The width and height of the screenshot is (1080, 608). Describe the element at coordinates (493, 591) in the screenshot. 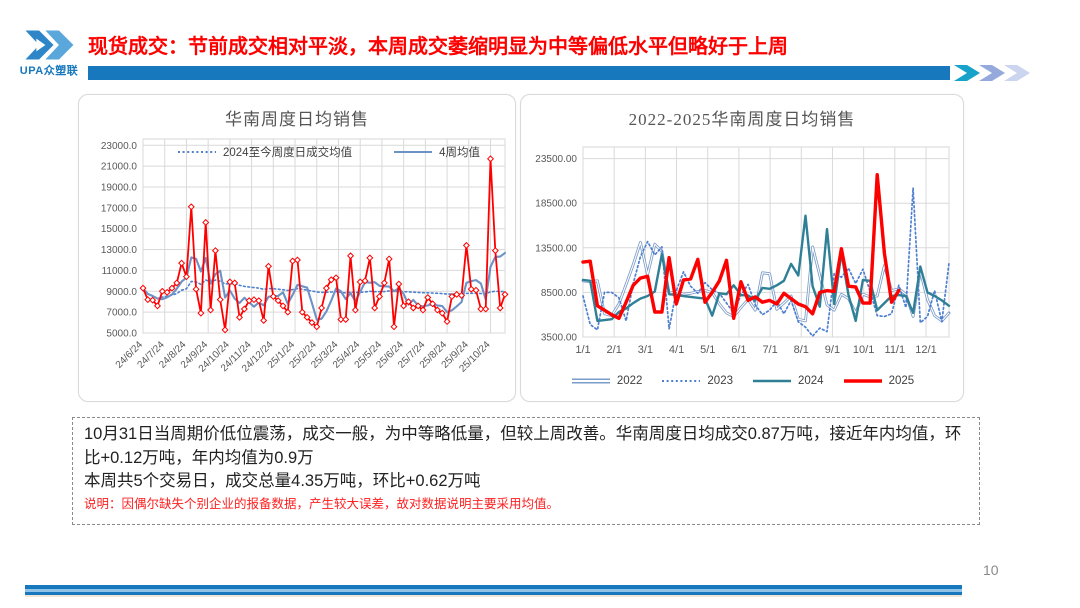

I see `footer-divider` at that location.